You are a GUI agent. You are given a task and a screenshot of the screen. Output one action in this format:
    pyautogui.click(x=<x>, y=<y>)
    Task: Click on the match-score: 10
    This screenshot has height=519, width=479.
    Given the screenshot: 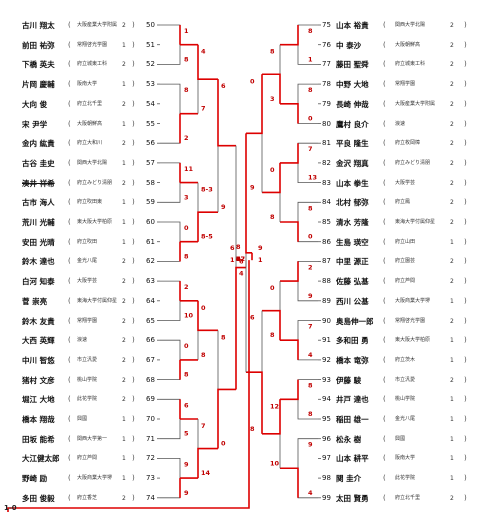 What is the action you would take?
    pyautogui.click(x=189, y=316)
    